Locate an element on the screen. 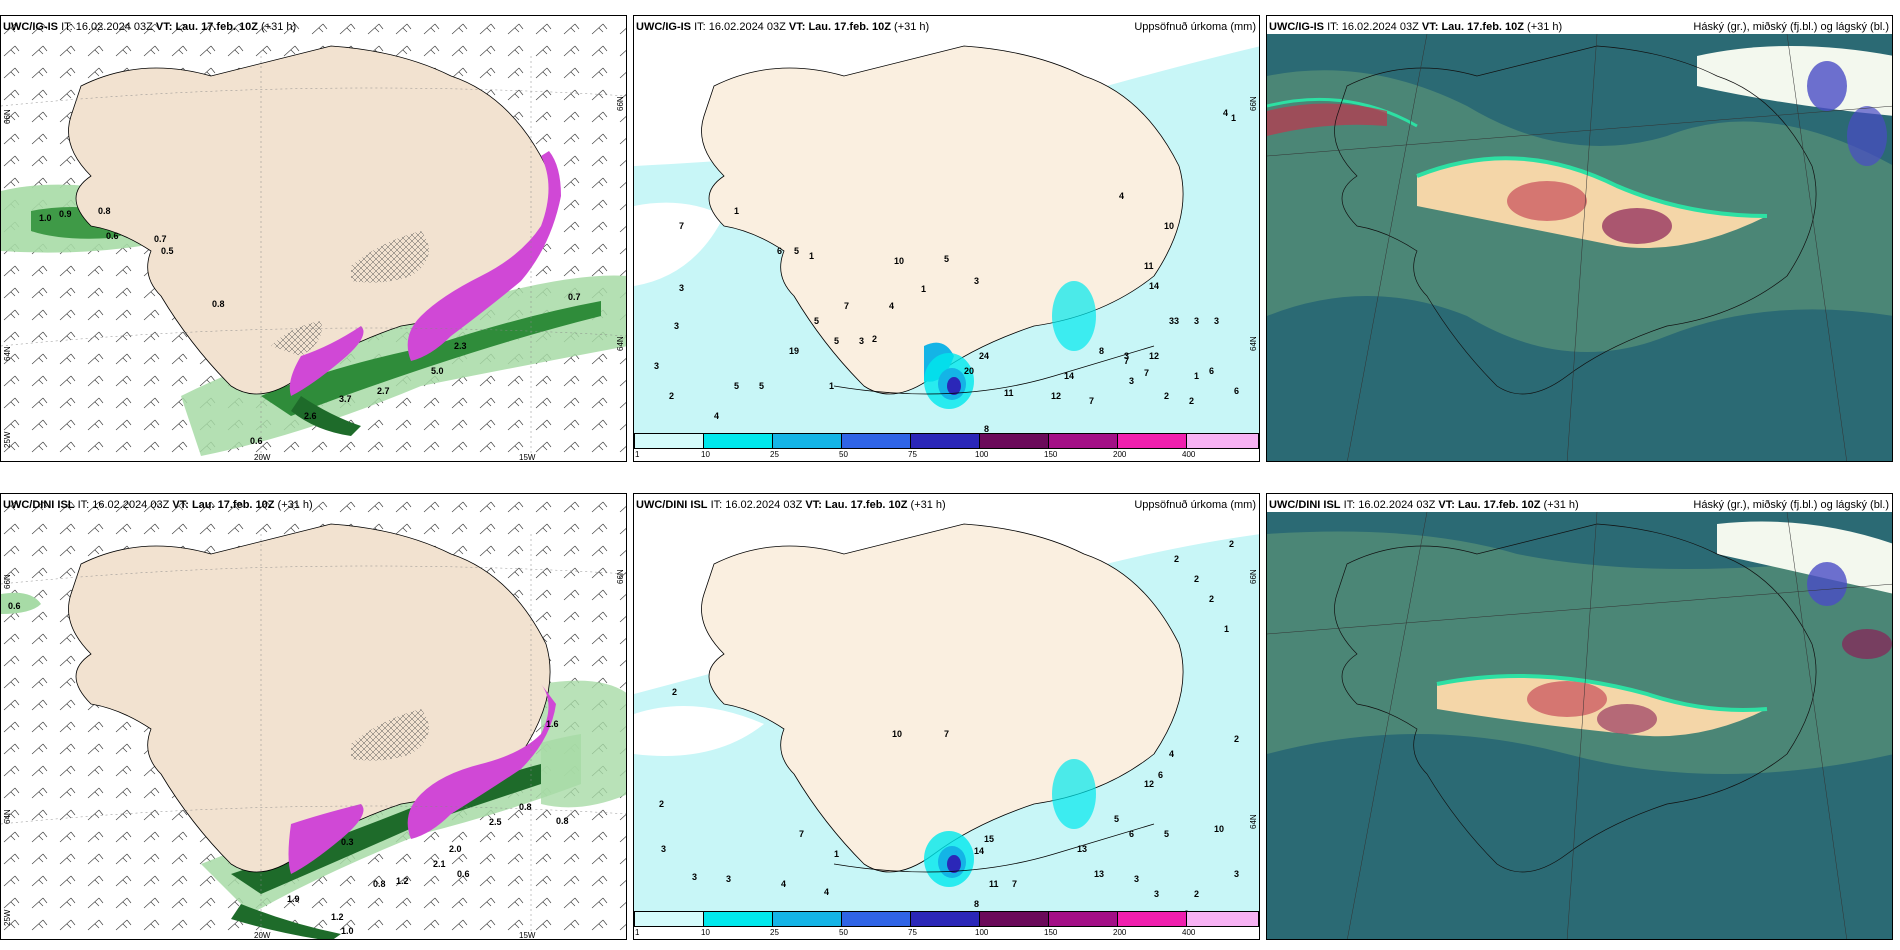 Image resolution: width=1900 pixels, height=950 pixels. lon-label: 25W is located at coordinates (7, 439).